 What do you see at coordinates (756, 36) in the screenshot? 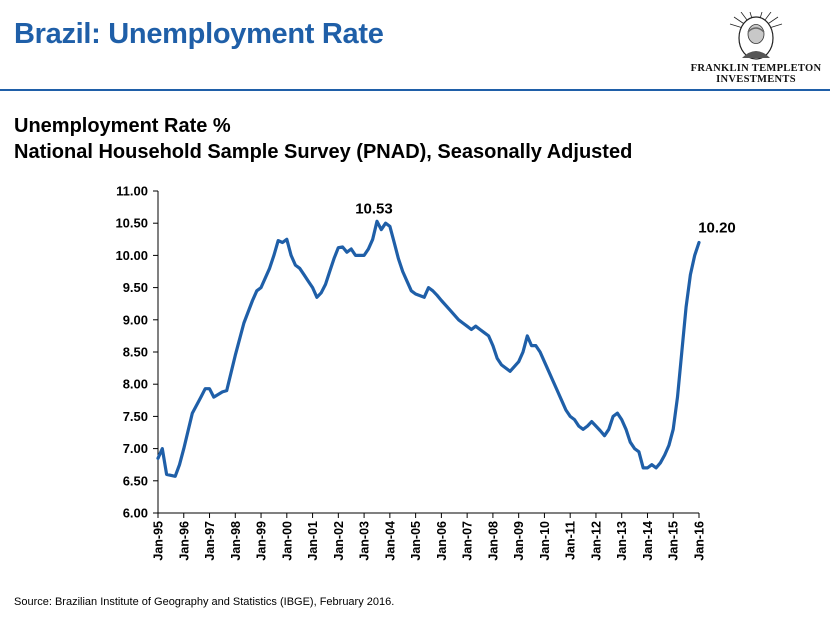
I see `portrait-medallion-icon` at bounding box center [756, 36].